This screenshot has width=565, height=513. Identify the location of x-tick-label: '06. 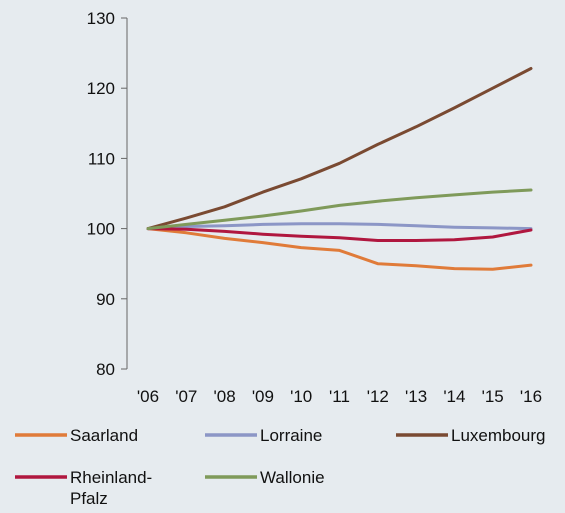
(148, 396).